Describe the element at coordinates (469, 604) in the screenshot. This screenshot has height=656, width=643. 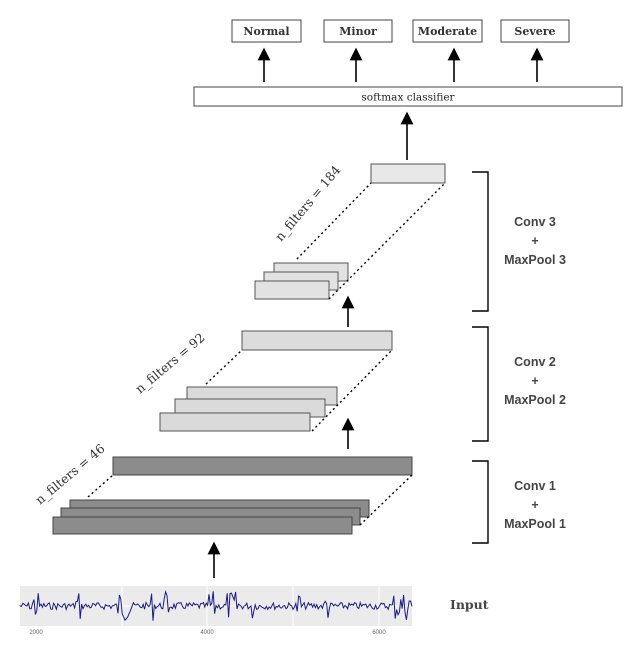
I see `input-label: Input` at that location.